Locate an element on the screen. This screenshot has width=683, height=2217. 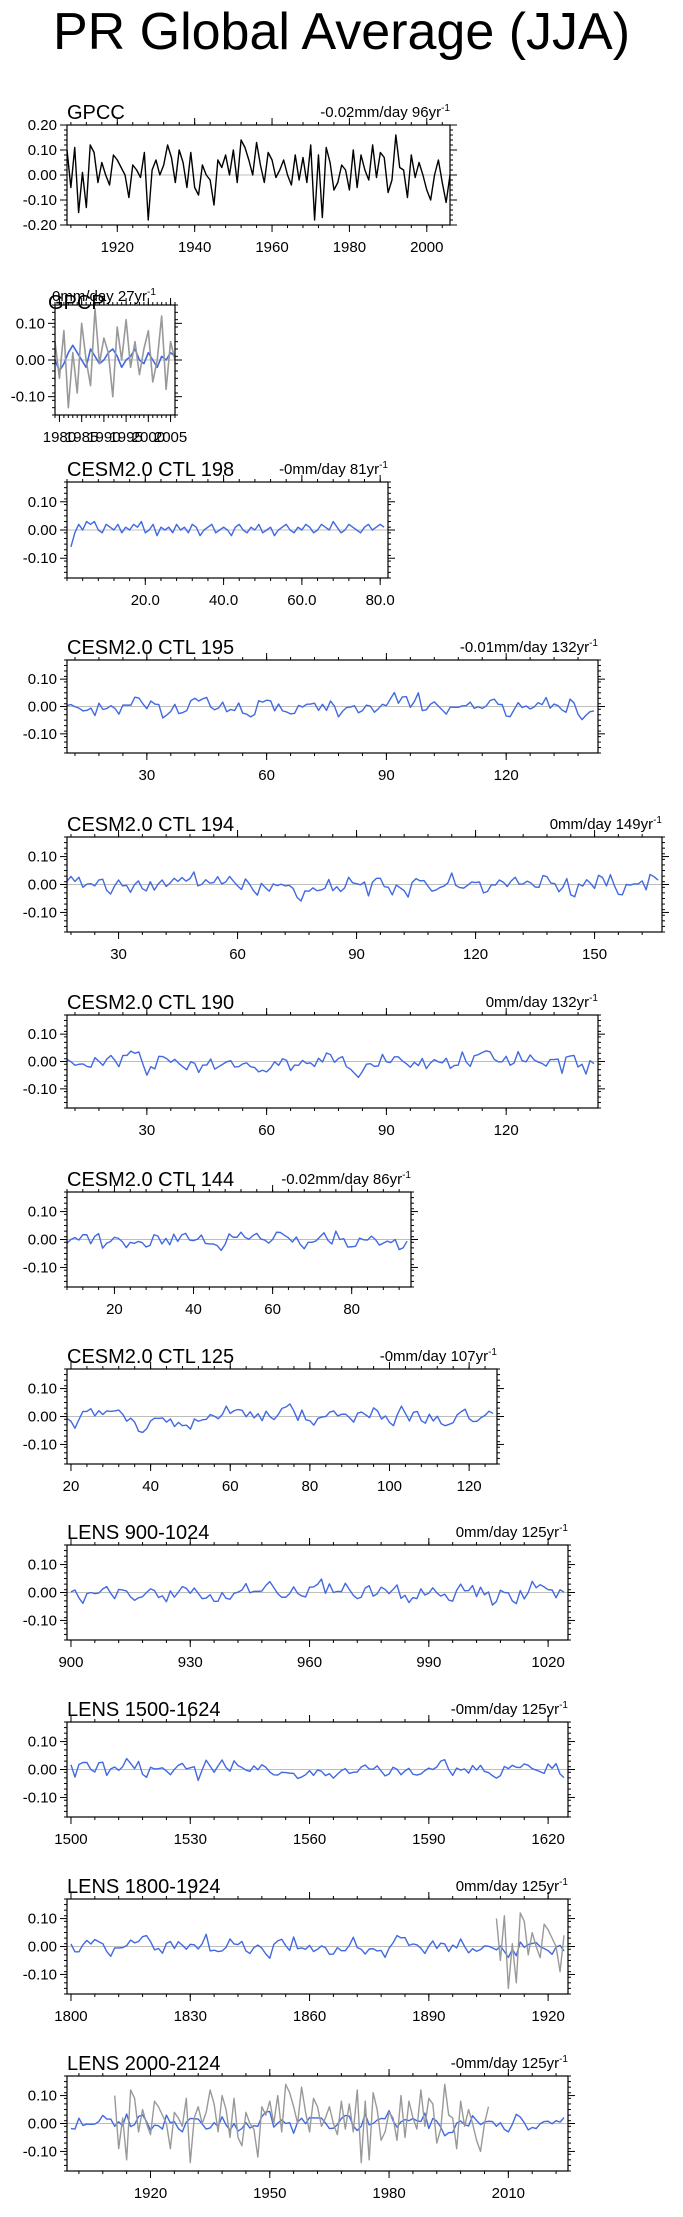
x-tick-label: 1980 is located at coordinates (349, 247).